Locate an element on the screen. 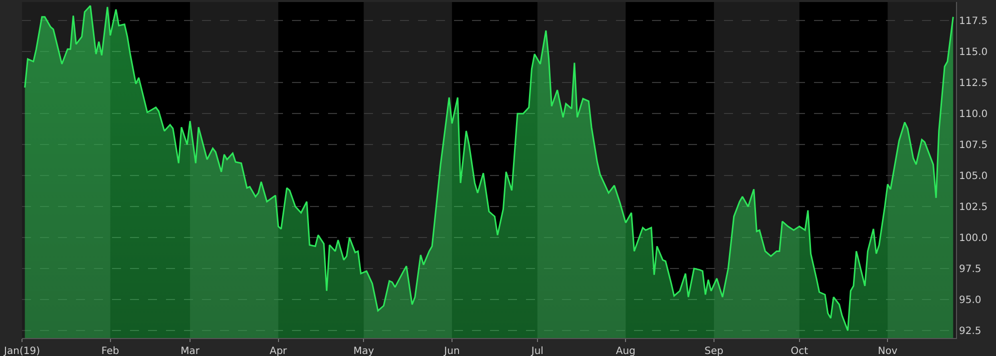  x-tick-label: Apr is located at coordinates (279, 351).